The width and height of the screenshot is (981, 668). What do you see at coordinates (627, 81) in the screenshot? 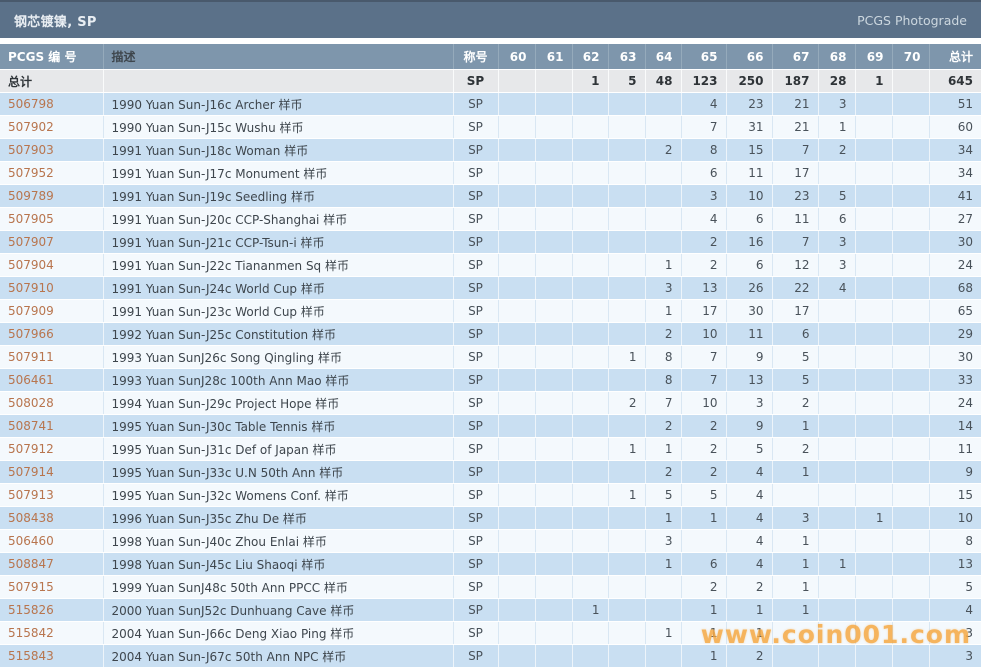
I see `totals-grade-count: 5` at bounding box center [627, 81].